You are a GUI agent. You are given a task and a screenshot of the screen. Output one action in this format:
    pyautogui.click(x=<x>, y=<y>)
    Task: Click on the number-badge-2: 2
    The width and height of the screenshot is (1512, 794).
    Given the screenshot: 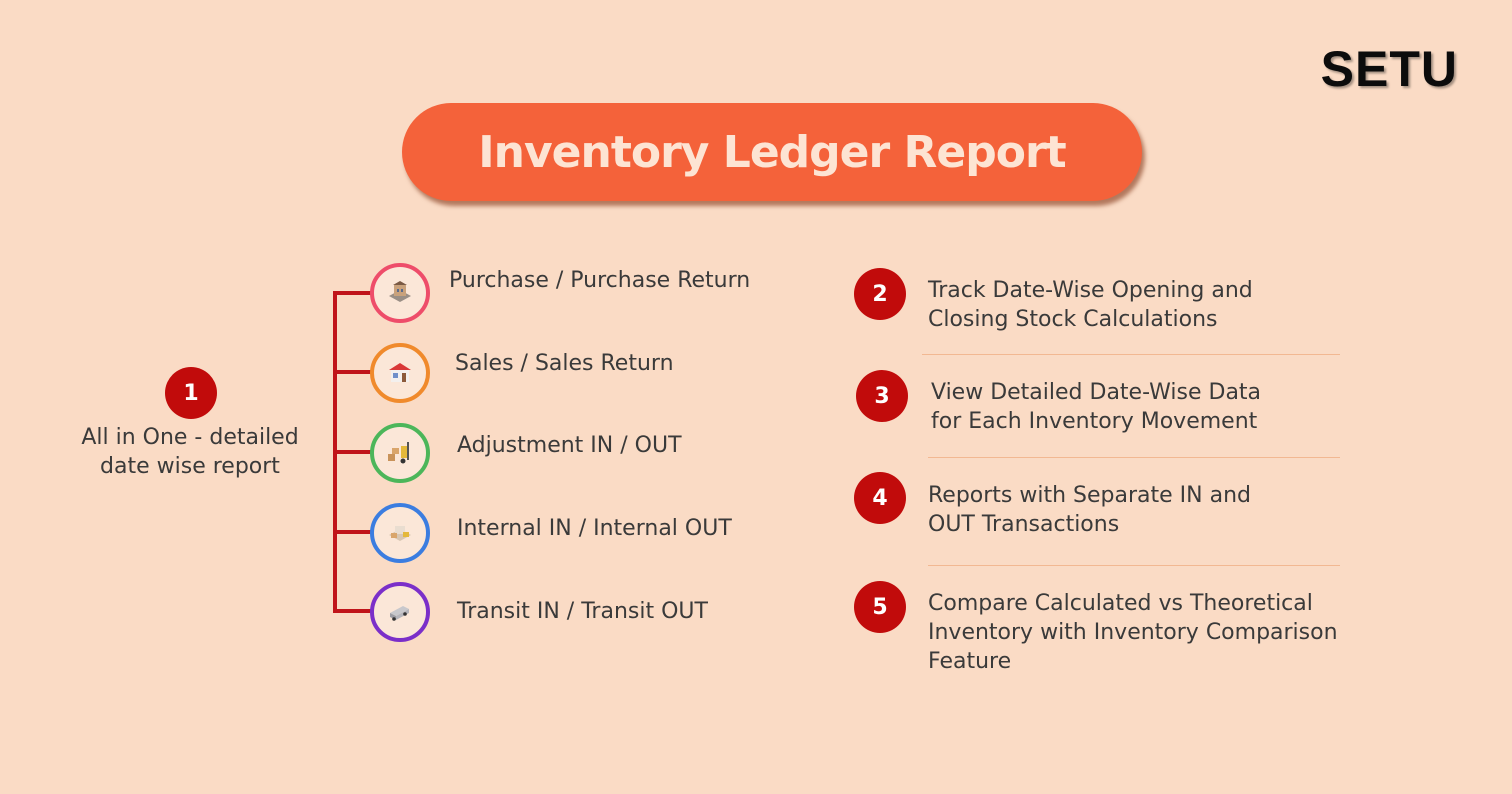 What is the action you would take?
    pyautogui.click(x=880, y=294)
    